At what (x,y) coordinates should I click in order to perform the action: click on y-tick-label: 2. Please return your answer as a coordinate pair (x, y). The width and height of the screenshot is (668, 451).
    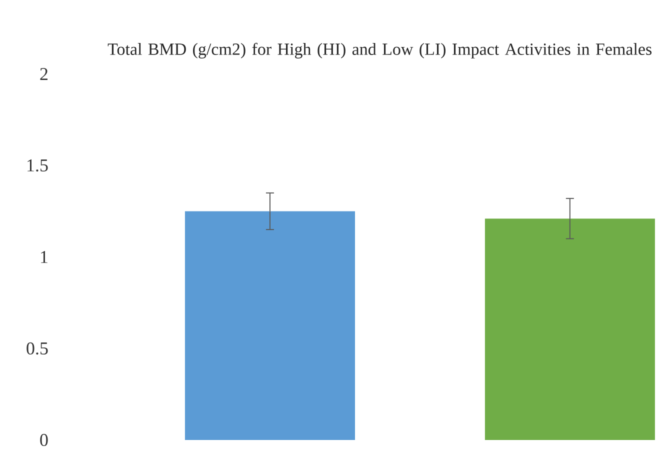
    Looking at the image, I should click on (44, 74).